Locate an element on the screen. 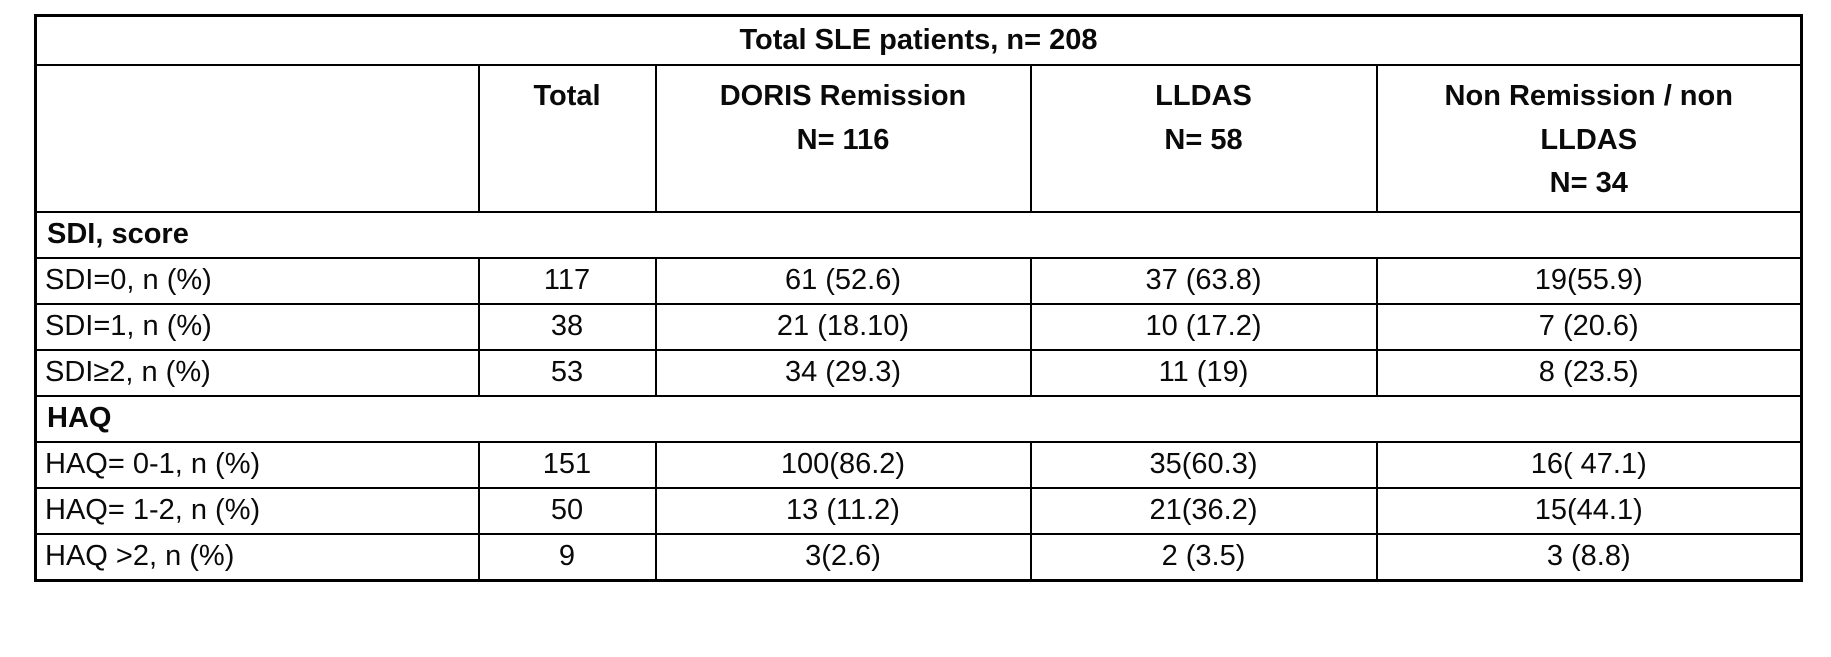  column-header-doris-remission: DORIS Remission N= 116 is located at coordinates (843, 138).